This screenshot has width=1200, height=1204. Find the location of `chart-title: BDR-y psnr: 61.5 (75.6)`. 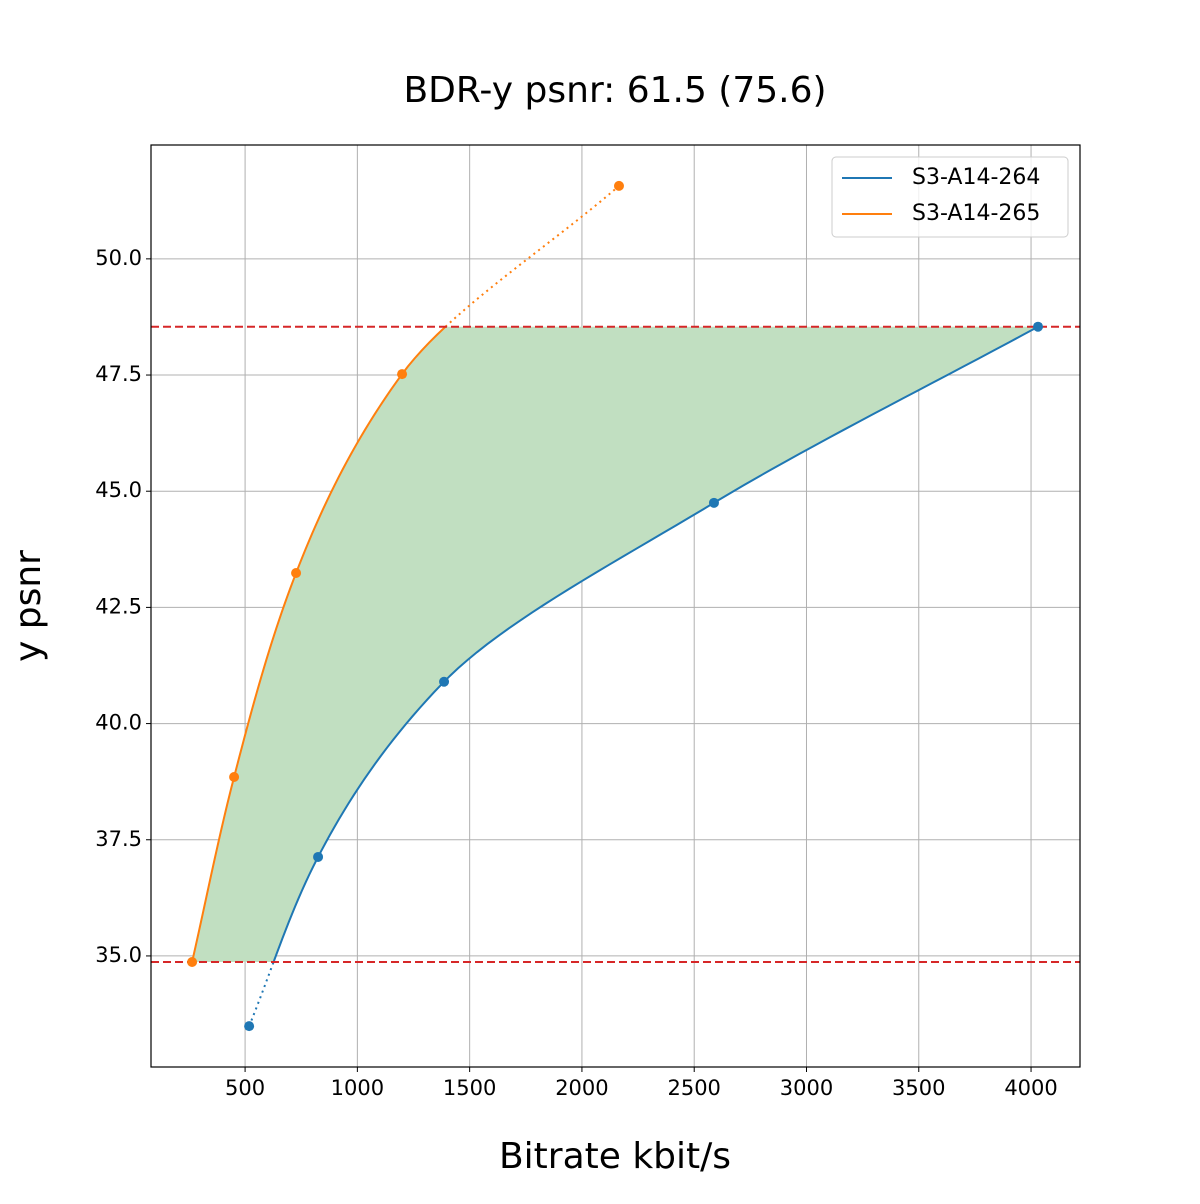

chart-title: BDR-y psnr: 61.5 (75.6) is located at coordinates (614, 90).